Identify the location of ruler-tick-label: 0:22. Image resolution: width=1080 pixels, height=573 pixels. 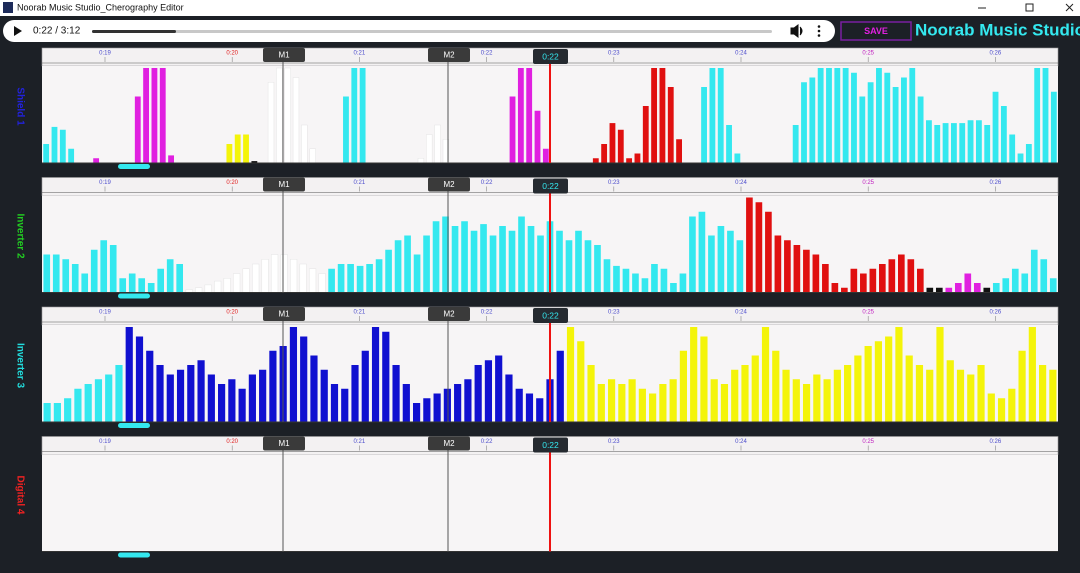
(487, 54).